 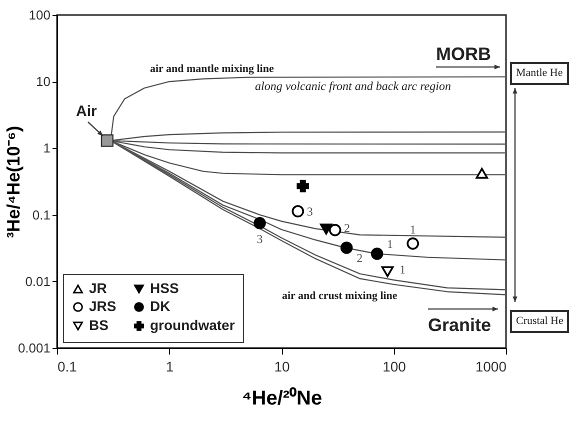 I want to click on y-tick-label: 0.1, so click(x=41, y=214).